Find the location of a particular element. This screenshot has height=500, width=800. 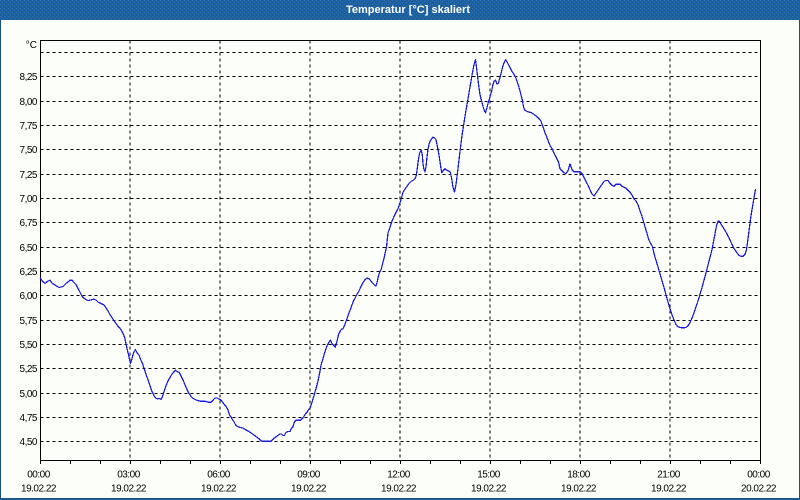

svg-text: 7,25 is located at coordinates (29, 175).